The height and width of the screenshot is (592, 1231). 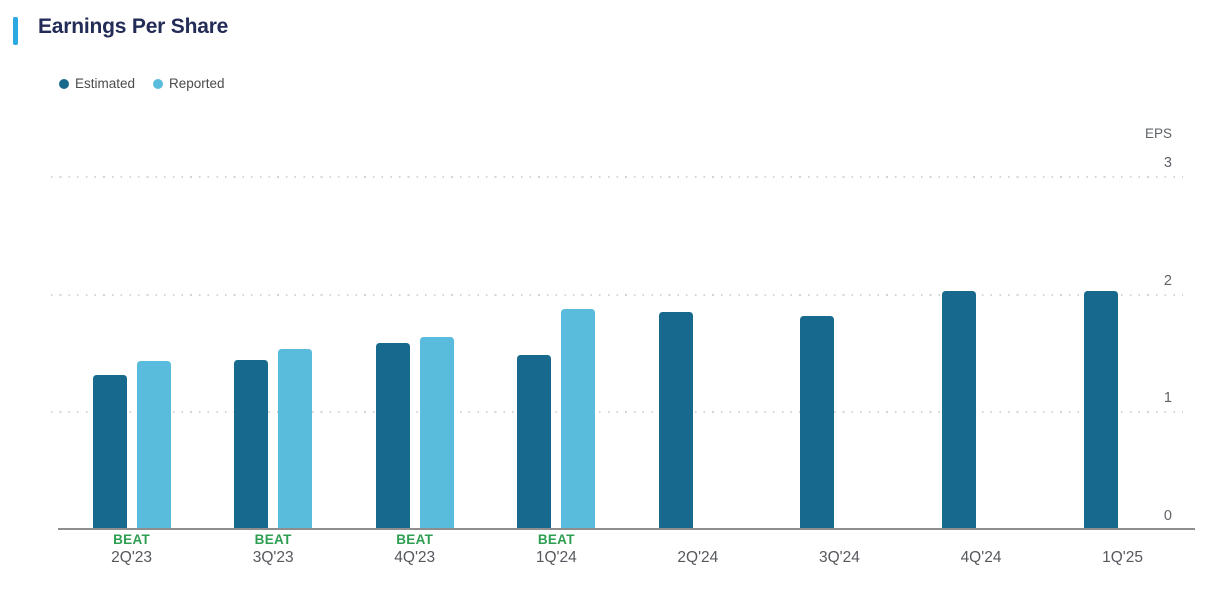 I want to click on x-axis-label: 1Q'25, so click(x=1123, y=557).